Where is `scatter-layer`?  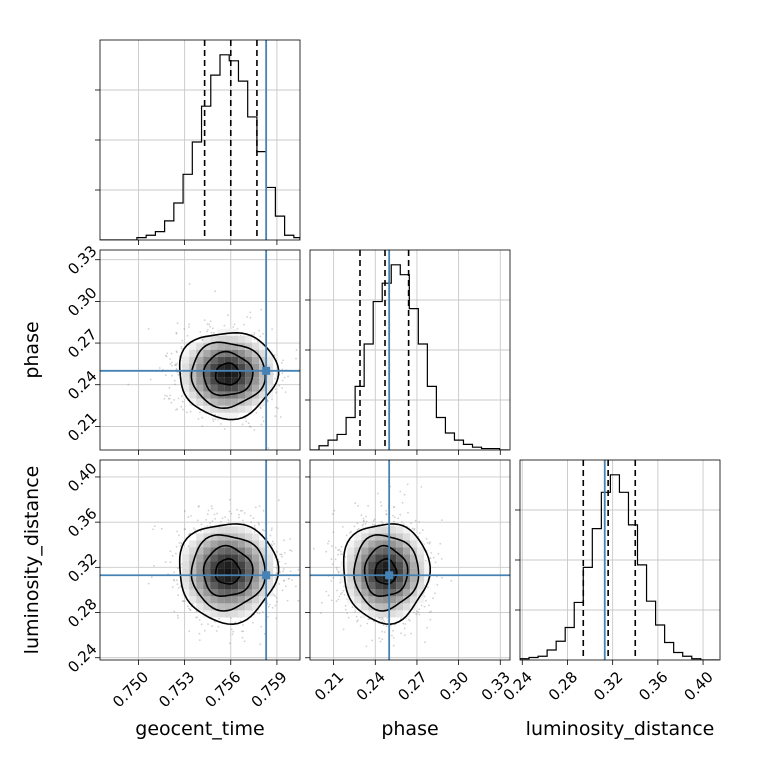
scatter-layer is located at coordinates (200, 350).